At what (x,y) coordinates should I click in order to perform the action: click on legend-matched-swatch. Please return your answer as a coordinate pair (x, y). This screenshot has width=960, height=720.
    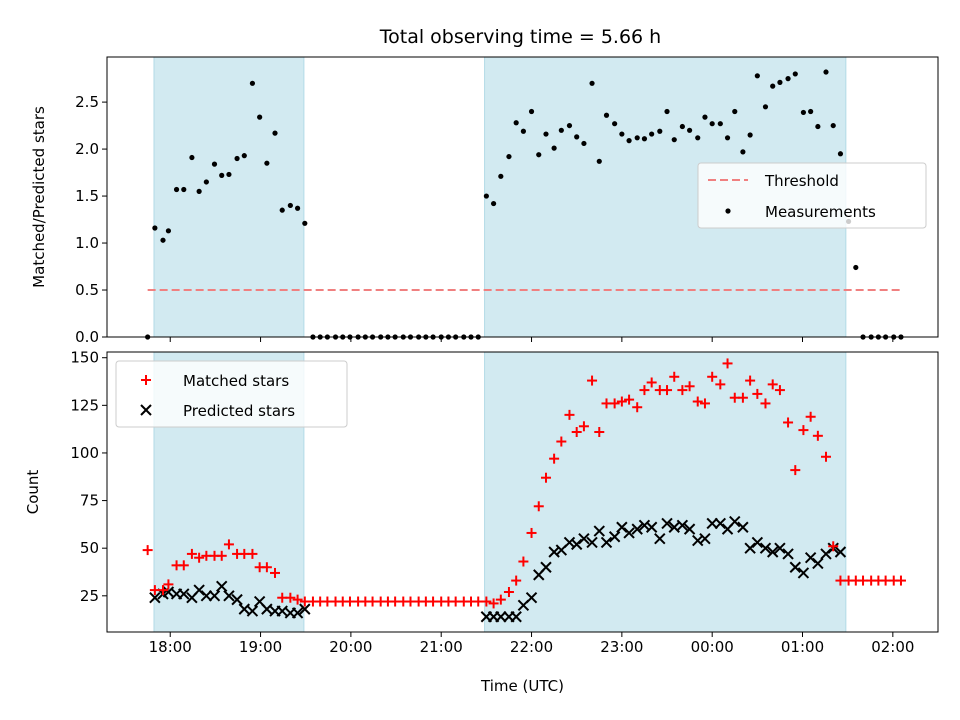
    Looking at the image, I should click on (146, 380).